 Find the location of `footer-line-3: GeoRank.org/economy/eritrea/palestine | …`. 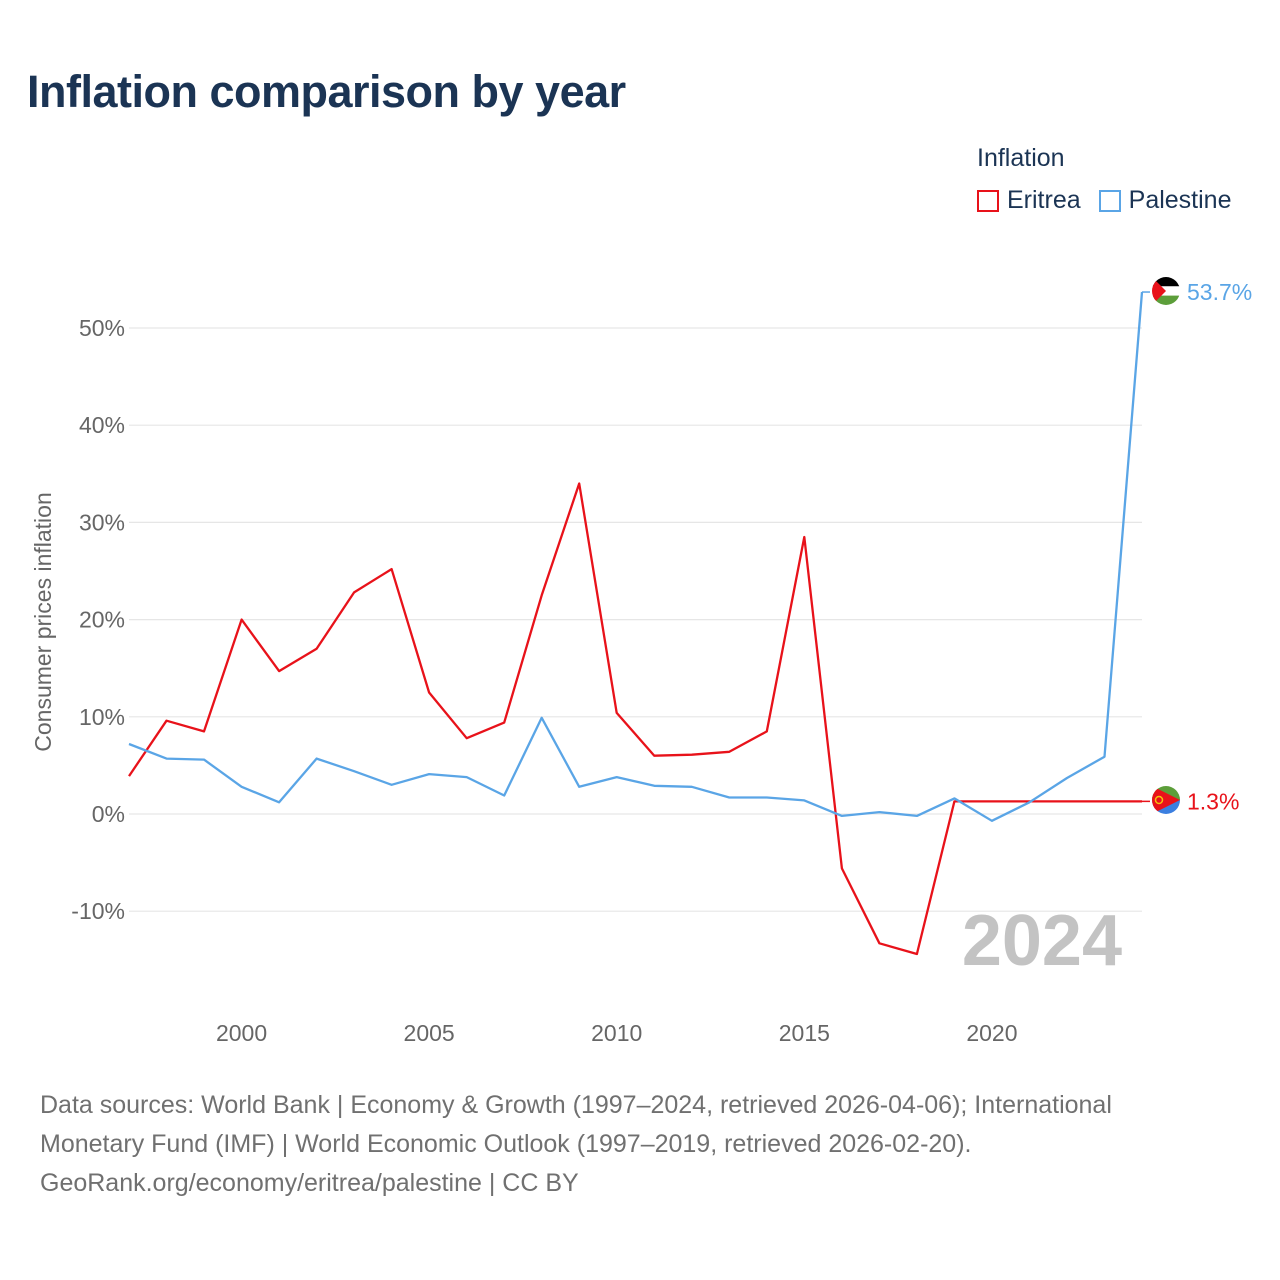

footer-line-3: GeoRank.org/economy/eritrea/palestine | … is located at coordinates (309, 1183).